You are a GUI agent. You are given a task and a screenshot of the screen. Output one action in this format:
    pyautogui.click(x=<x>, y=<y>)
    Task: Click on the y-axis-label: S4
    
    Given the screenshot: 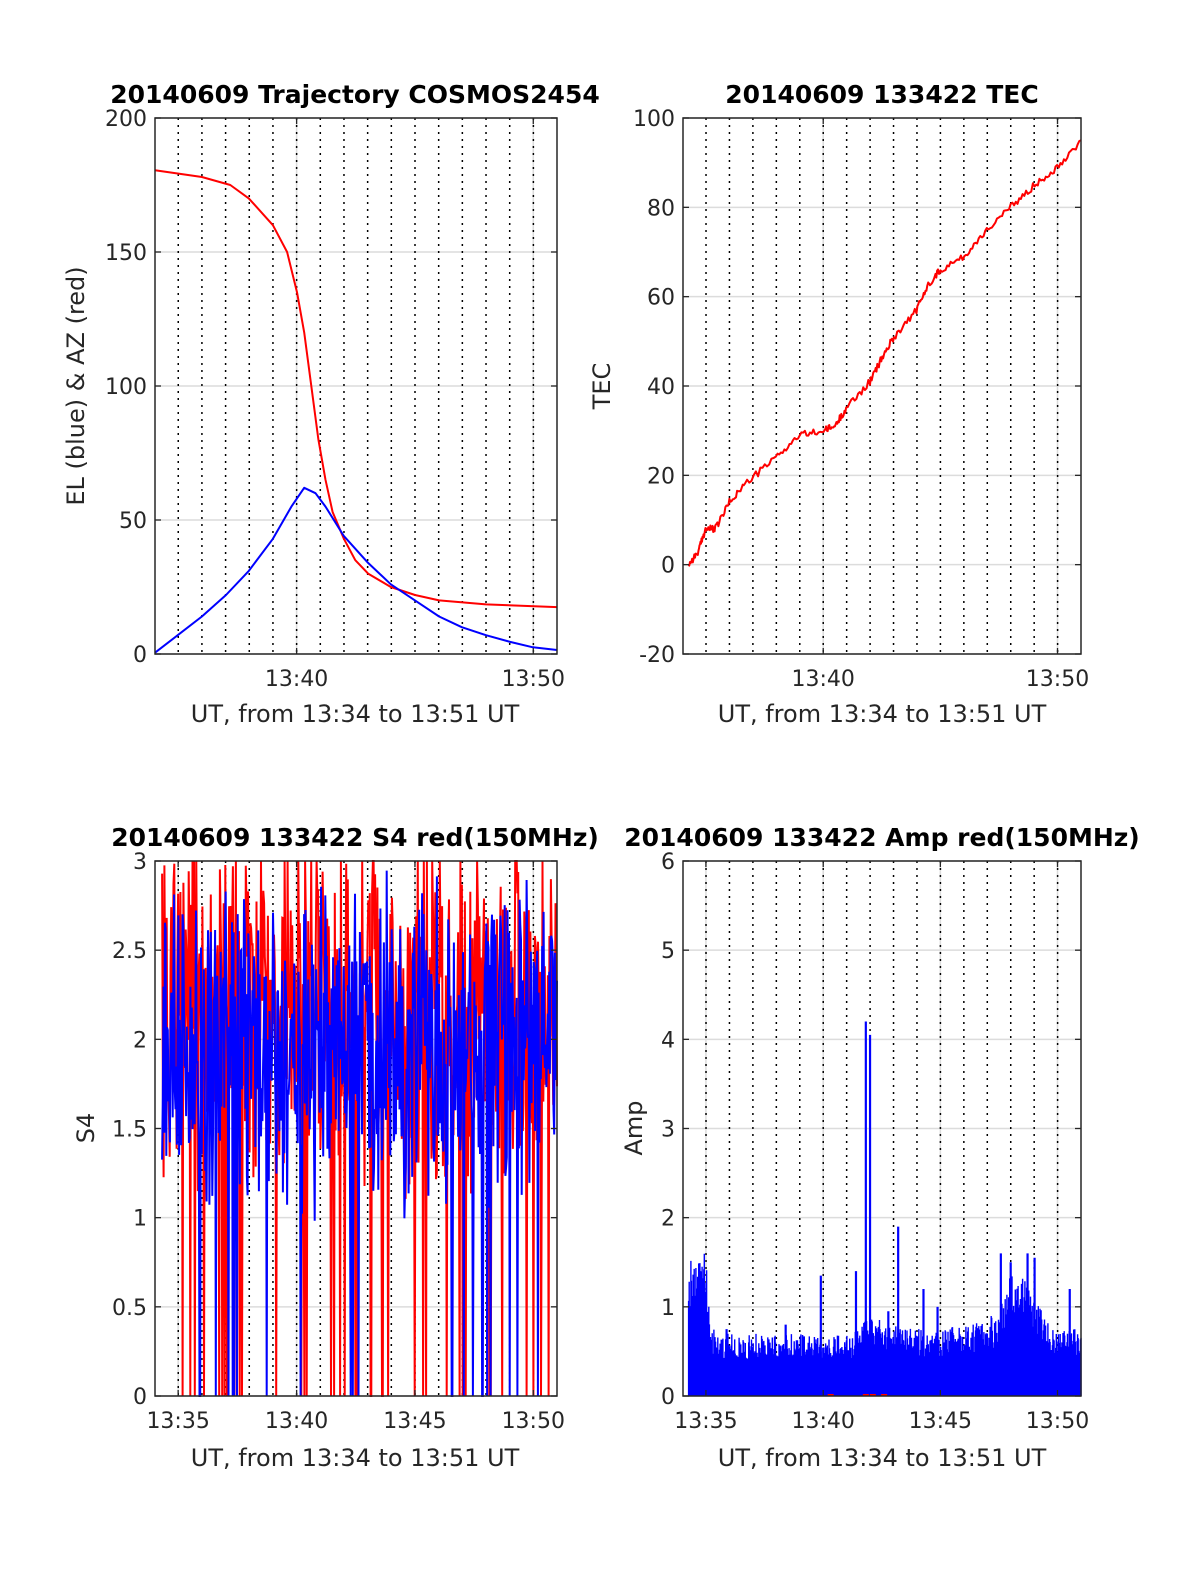 What is the action you would take?
    pyautogui.click(x=86, y=1128)
    